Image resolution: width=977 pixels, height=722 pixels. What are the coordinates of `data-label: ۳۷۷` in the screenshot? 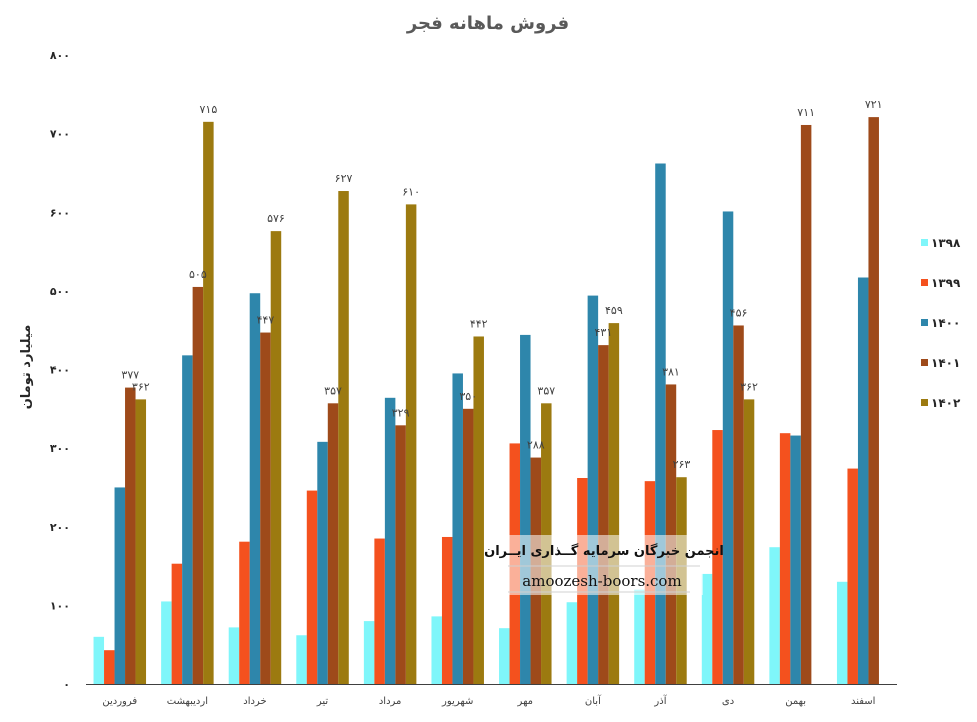 It's located at (130, 375).